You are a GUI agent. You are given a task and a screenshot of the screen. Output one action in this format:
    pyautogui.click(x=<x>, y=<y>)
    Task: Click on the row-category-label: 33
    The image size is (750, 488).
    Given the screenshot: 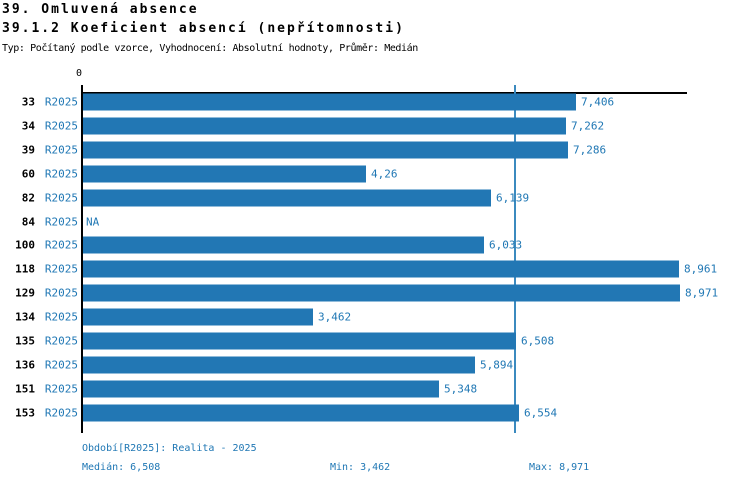 What is the action you would take?
    pyautogui.click(x=28, y=102)
    